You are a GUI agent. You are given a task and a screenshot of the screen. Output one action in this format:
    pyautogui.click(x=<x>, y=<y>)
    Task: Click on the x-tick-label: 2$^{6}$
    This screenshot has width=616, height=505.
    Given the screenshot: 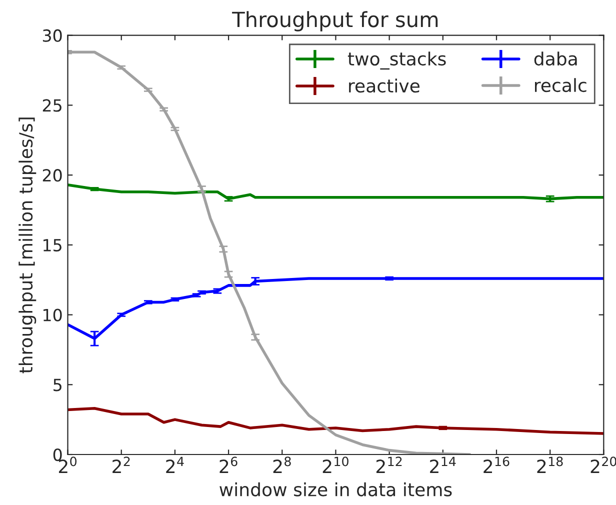 What is the action you would take?
    pyautogui.click(x=229, y=464)
    